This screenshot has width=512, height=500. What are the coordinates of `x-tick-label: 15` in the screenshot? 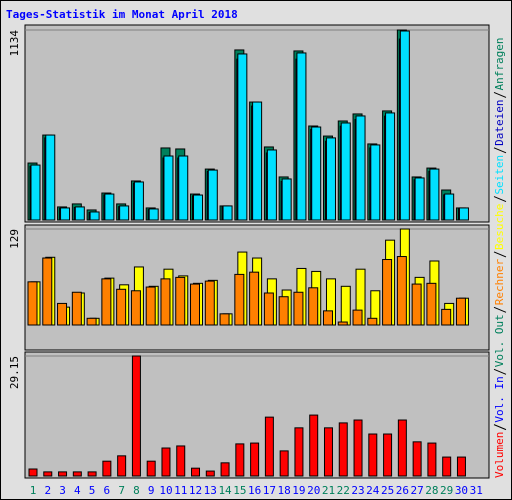 It's located at (239, 490).